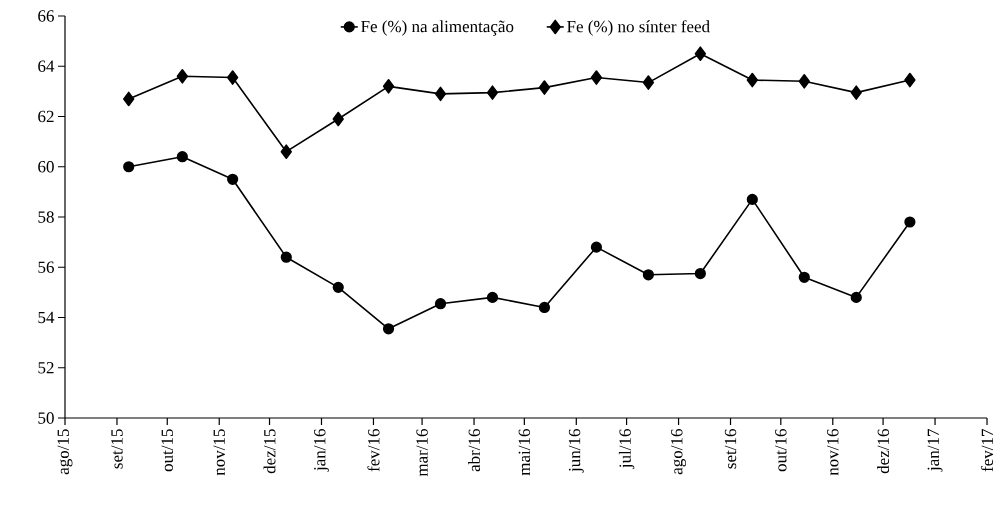 The width and height of the screenshot is (1003, 517). Describe the element at coordinates (437, 28) in the screenshot. I see `legend-label: Fe (%) na alimentação` at that location.